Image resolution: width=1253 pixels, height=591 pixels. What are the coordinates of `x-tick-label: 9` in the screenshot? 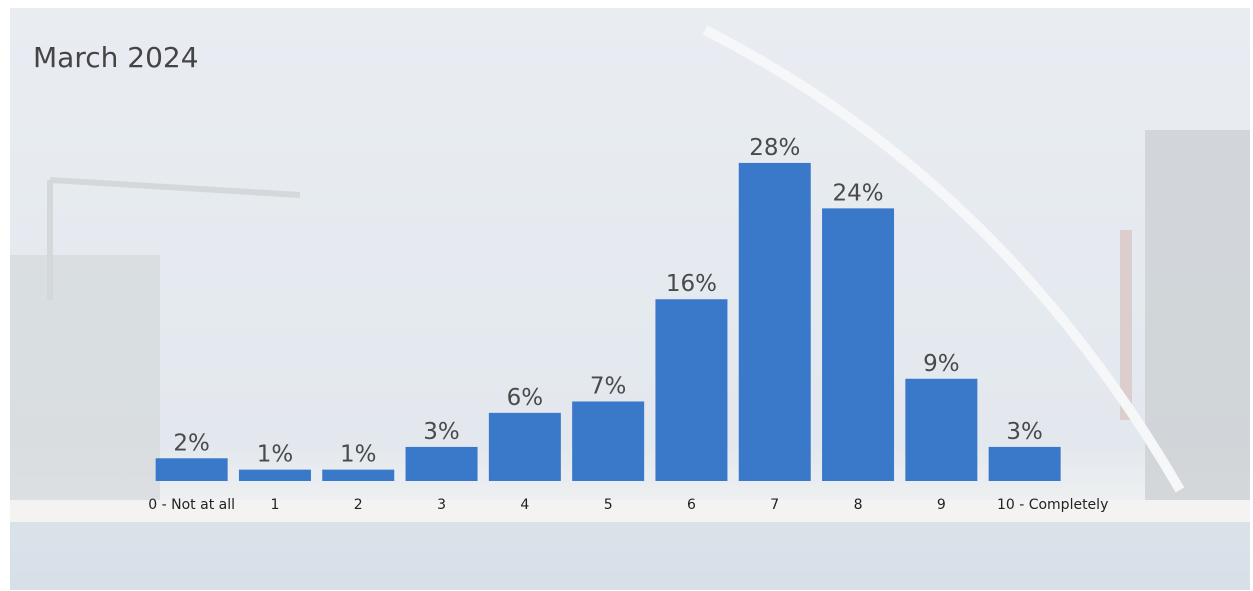 It's located at (941, 505).